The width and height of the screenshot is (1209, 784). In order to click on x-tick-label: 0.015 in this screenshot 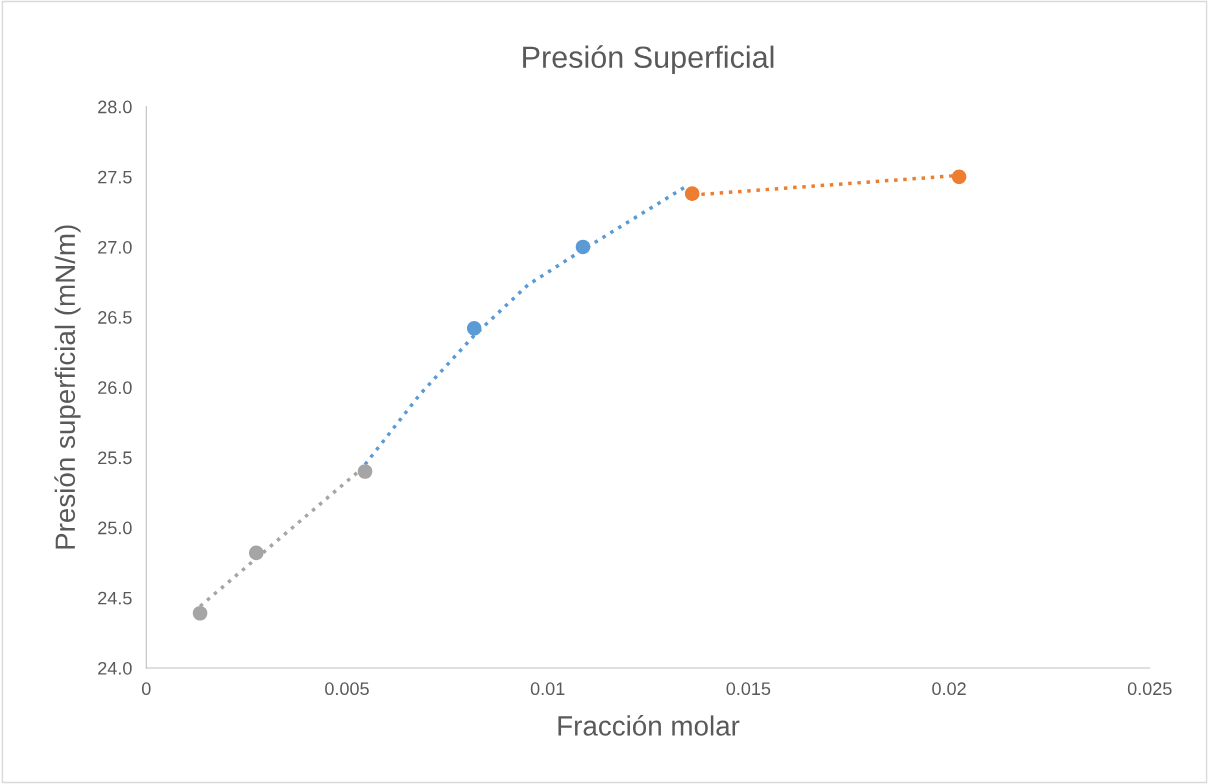, I will do `click(748, 689)`.